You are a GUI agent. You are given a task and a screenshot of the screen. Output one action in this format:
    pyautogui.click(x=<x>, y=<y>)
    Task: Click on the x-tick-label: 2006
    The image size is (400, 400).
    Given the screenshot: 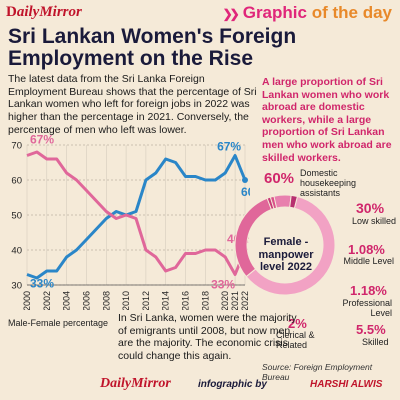 What is the action you would take?
    pyautogui.click(x=86, y=300)
    